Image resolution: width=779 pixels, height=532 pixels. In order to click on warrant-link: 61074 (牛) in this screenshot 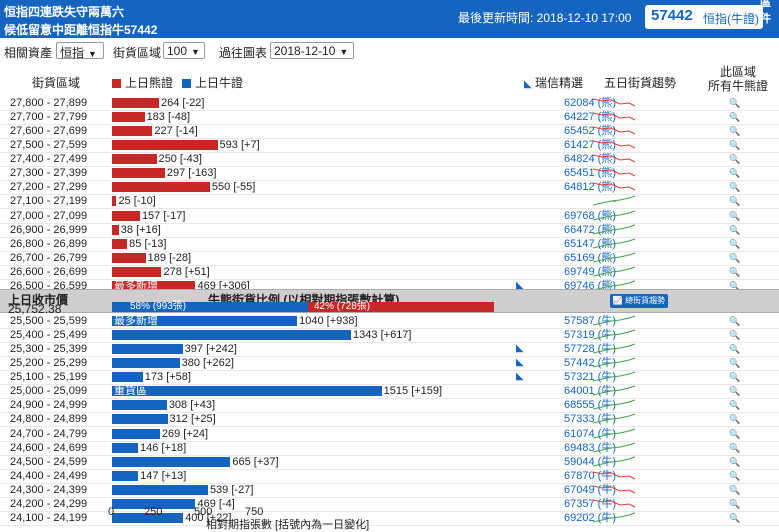, I will do `click(590, 433)`.